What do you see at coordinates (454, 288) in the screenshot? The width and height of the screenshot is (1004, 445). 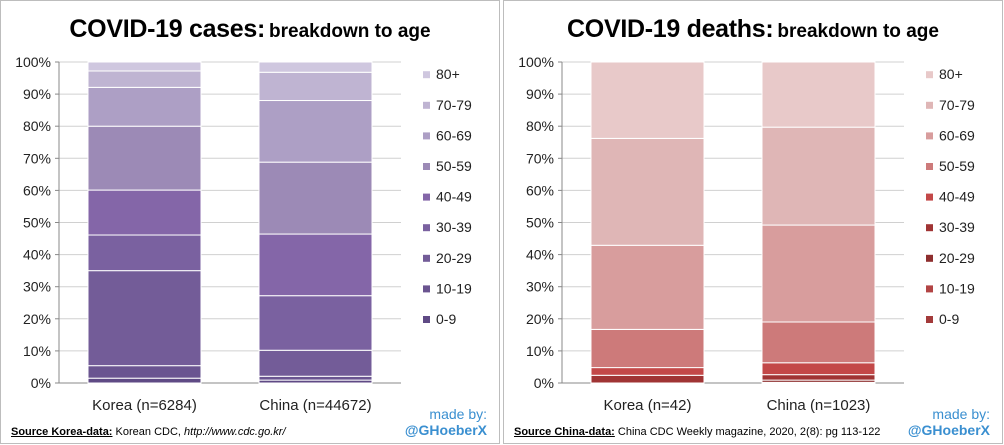 I see `cases-legend-label: 10-19` at bounding box center [454, 288].